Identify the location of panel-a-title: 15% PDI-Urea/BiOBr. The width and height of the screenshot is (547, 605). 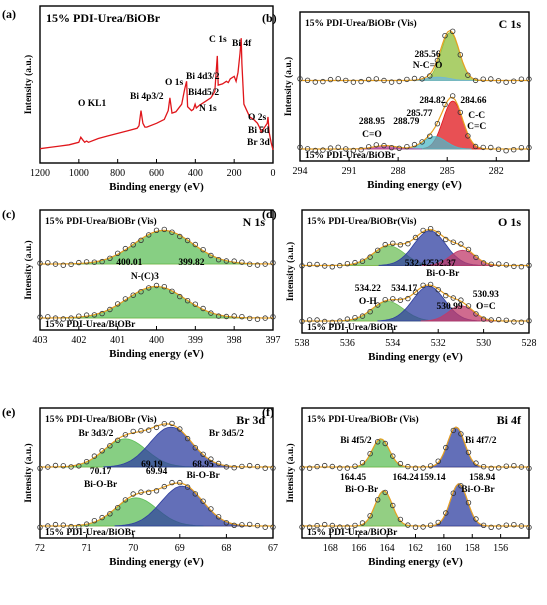
(103, 18).